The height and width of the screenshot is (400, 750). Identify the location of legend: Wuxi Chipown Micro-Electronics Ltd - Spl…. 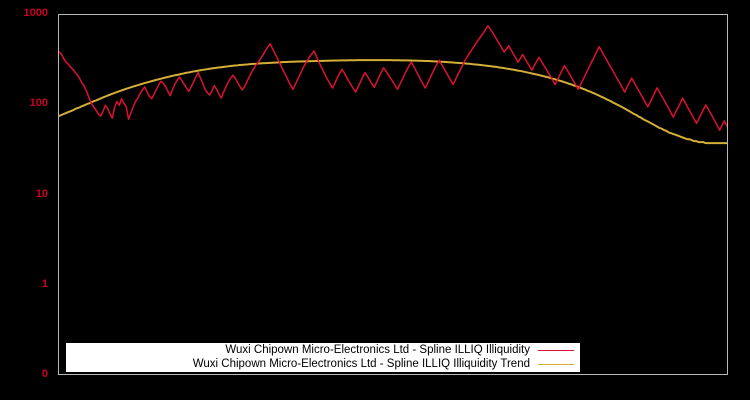
(323, 357).